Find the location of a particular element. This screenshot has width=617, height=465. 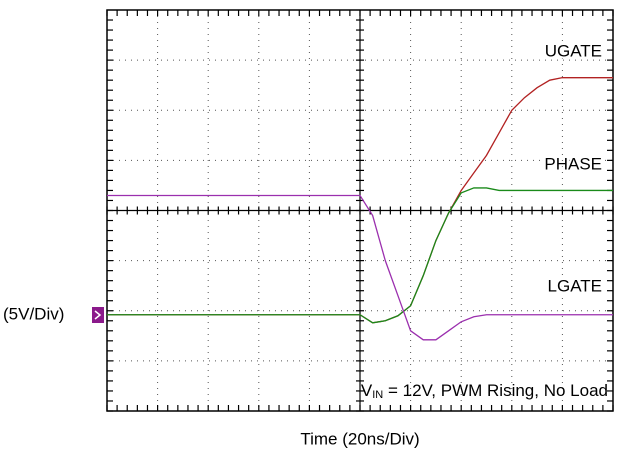

x-axis-label: Time (20ns/Div) is located at coordinates (359, 438).